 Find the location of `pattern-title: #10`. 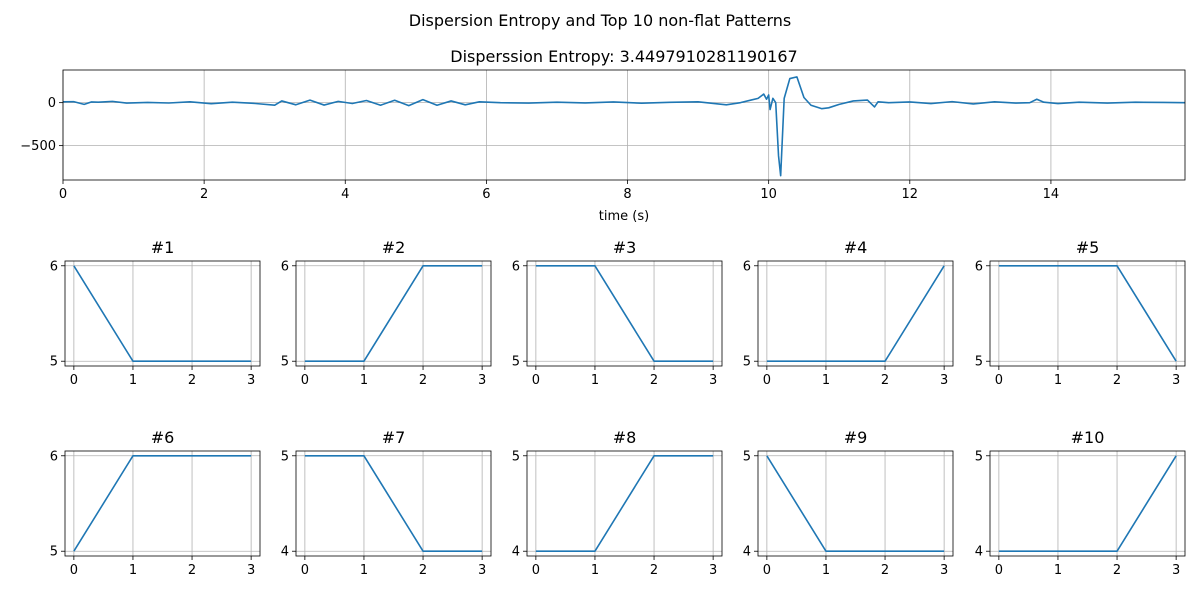

pattern-title: #10 is located at coordinates (1088, 437).